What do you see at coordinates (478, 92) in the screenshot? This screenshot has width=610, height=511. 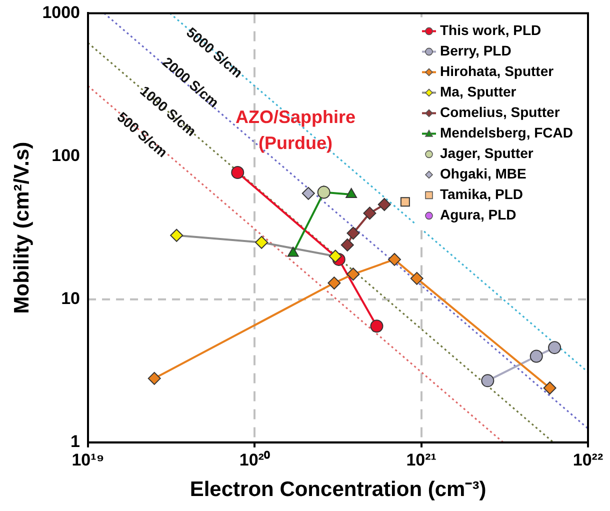 I see `legend-label: Ma, Sputter` at bounding box center [478, 92].